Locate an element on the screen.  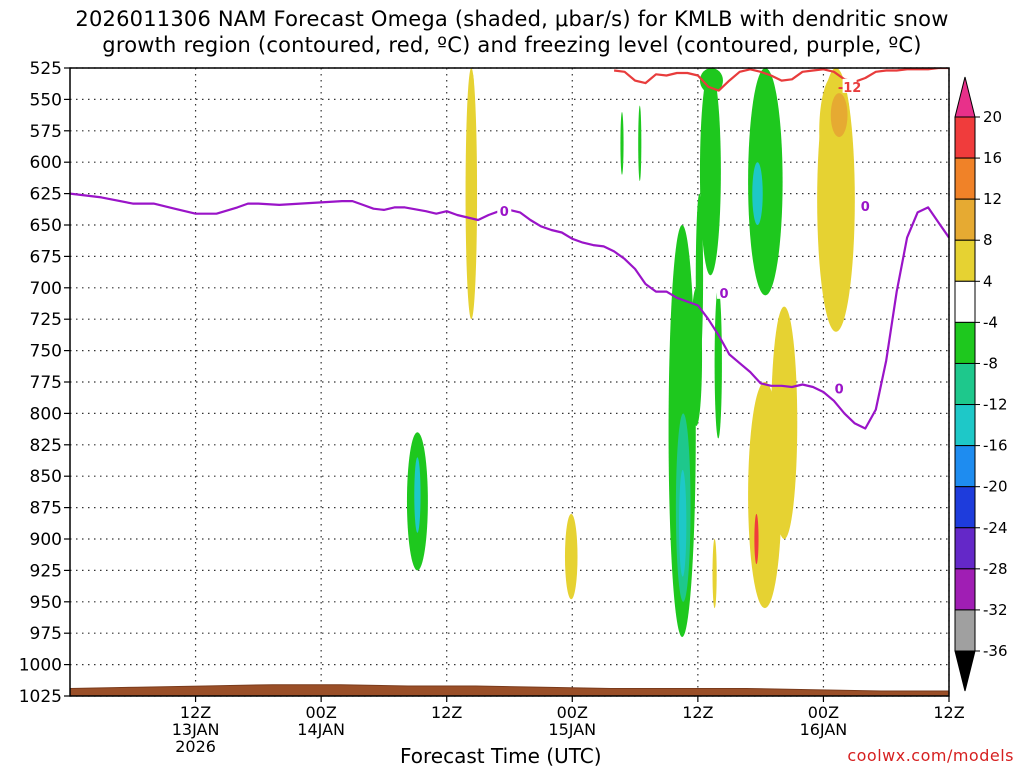
x-tick-label: 13JAN is located at coordinates (196, 729).